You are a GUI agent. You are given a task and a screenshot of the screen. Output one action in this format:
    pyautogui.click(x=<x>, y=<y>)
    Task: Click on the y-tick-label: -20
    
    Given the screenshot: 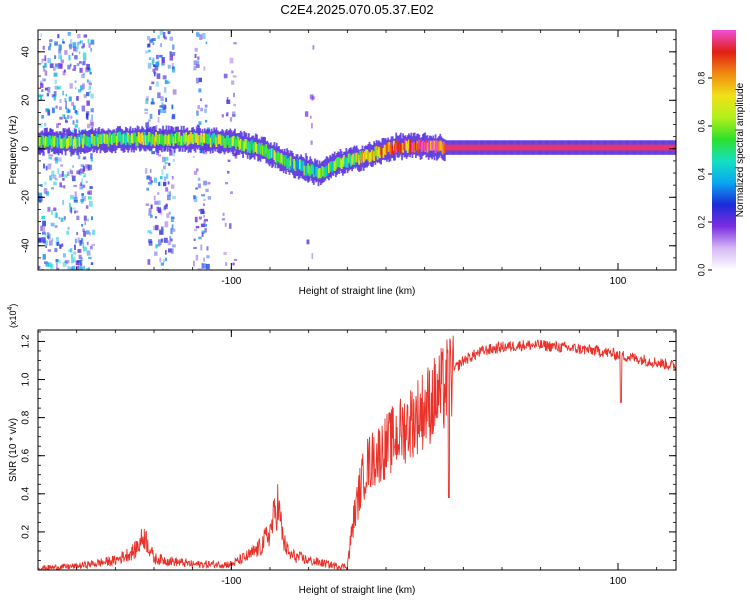 What is the action you would take?
    pyautogui.click(x=26, y=197)
    